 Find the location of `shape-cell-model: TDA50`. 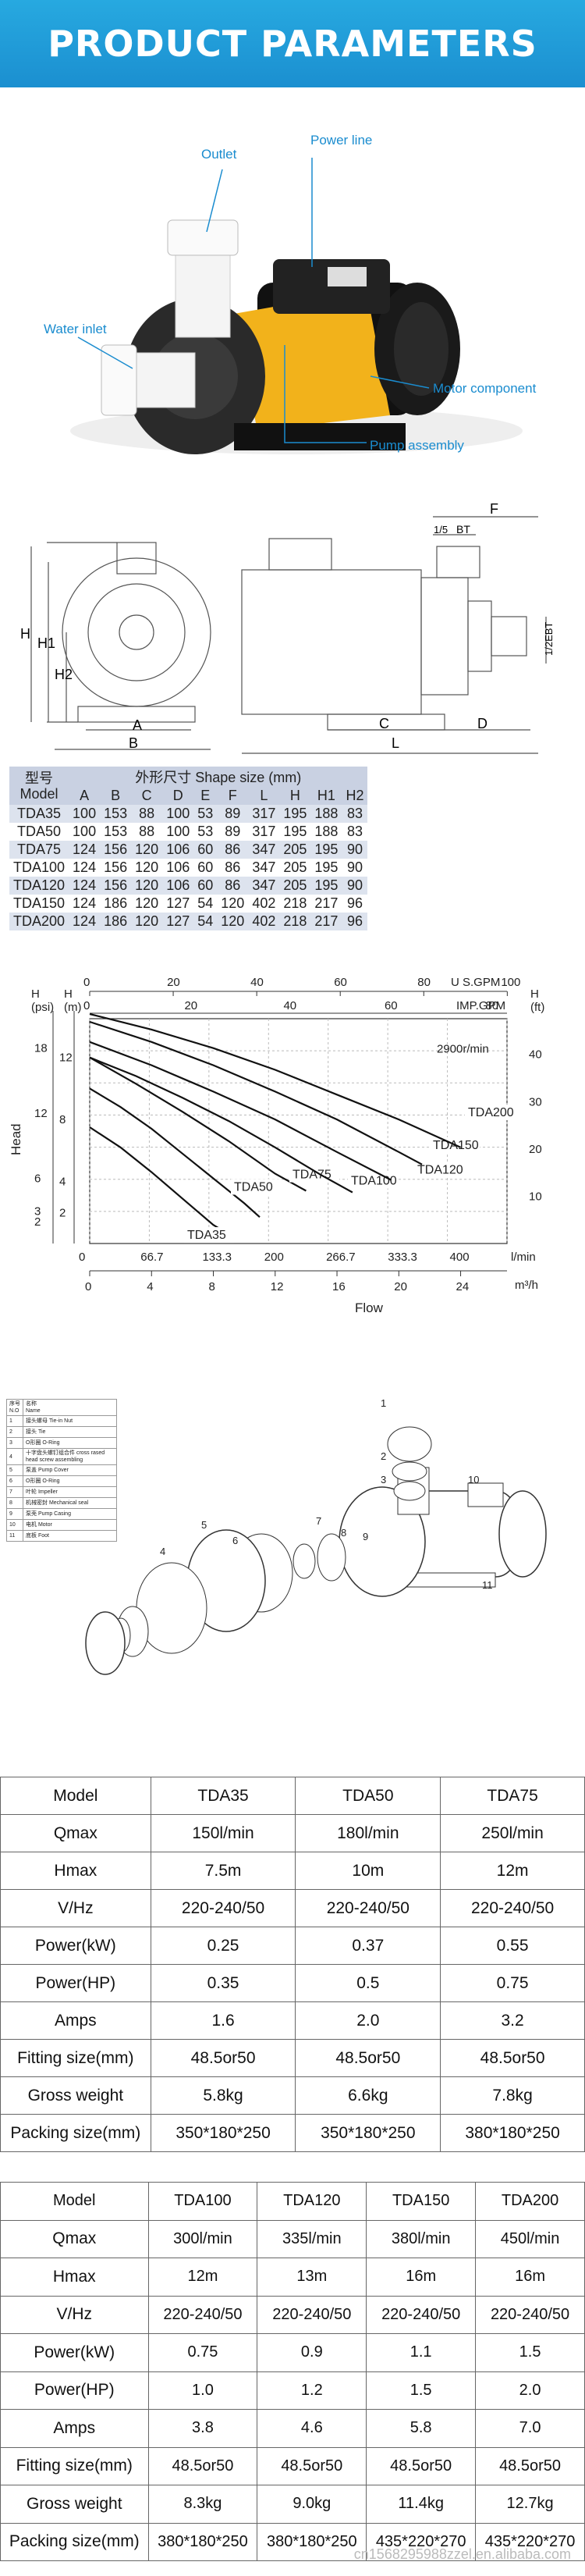

shape-cell-model: TDA50 is located at coordinates (39, 831).